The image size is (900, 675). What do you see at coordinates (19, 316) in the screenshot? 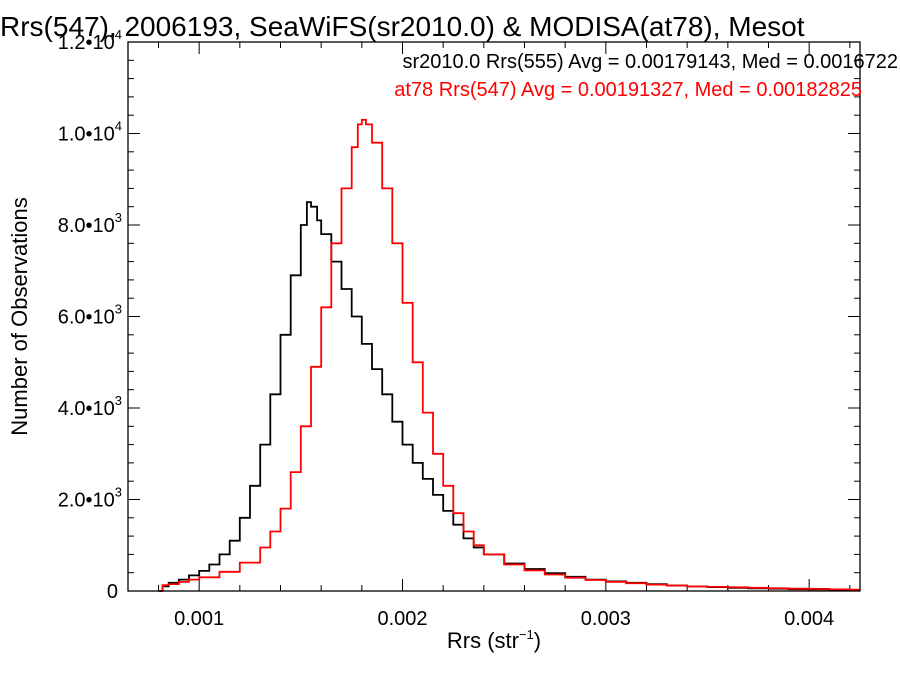
I see `y-axis-label: Number of Observations` at bounding box center [19, 316].